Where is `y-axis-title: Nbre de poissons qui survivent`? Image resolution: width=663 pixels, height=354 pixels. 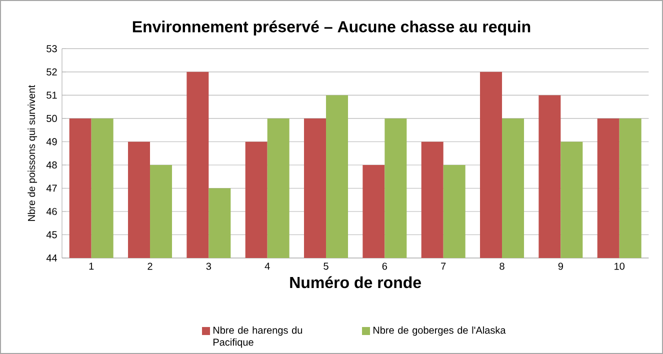
y-axis-title: Nbre de poissons qui survivent is located at coordinates (33, 153).